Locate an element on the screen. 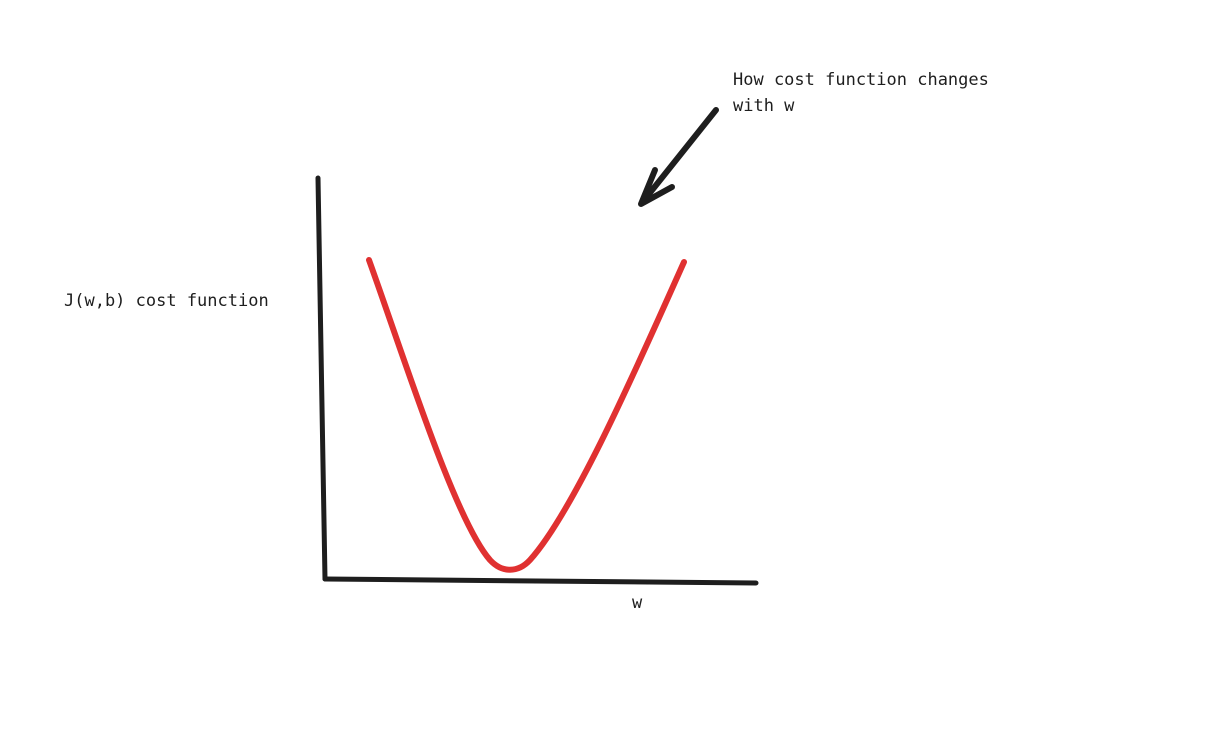 Image resolution: width=1213 pixels, height=750 pixels. cost-curve is located at coordinates (526, 415).